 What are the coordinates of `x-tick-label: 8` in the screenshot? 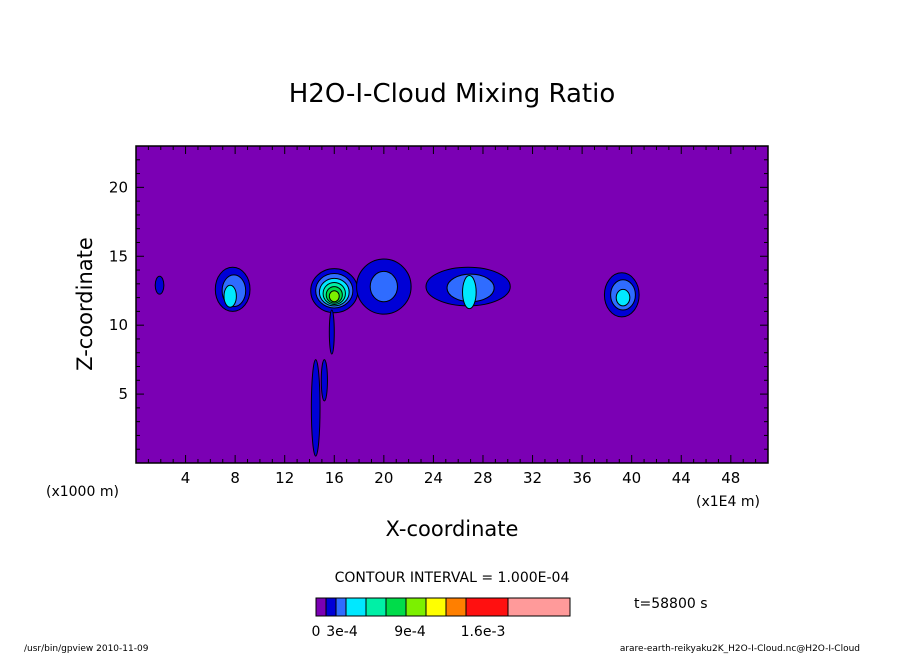 It's located at (235, 478).